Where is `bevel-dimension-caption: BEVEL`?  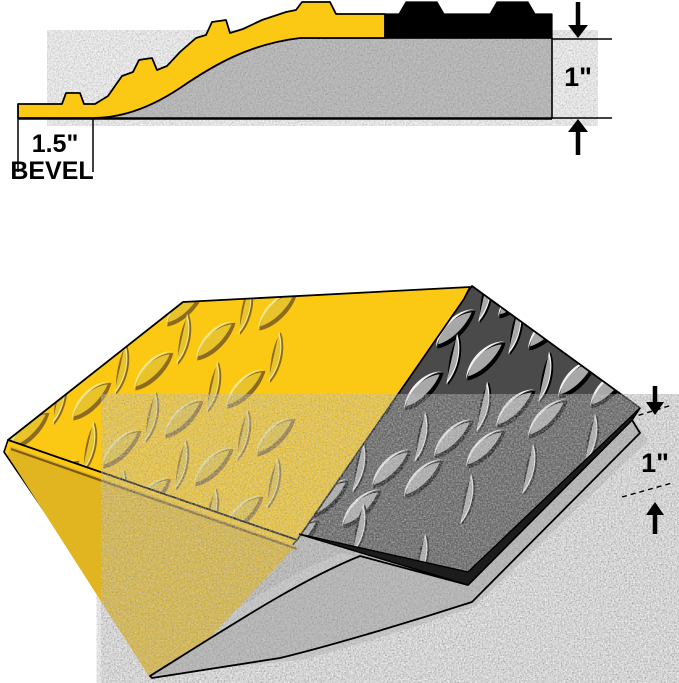
bevel-dimension-caption: BEVEL is located at coordinates (51, 171).